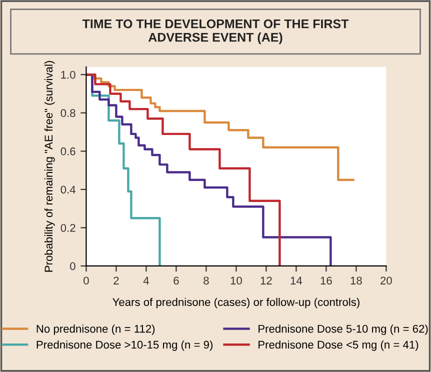 The image size is (431, 372). Describe the element at coordinates (86, 280) in the screenshot. I see `x-tick-label: 0` at that location.